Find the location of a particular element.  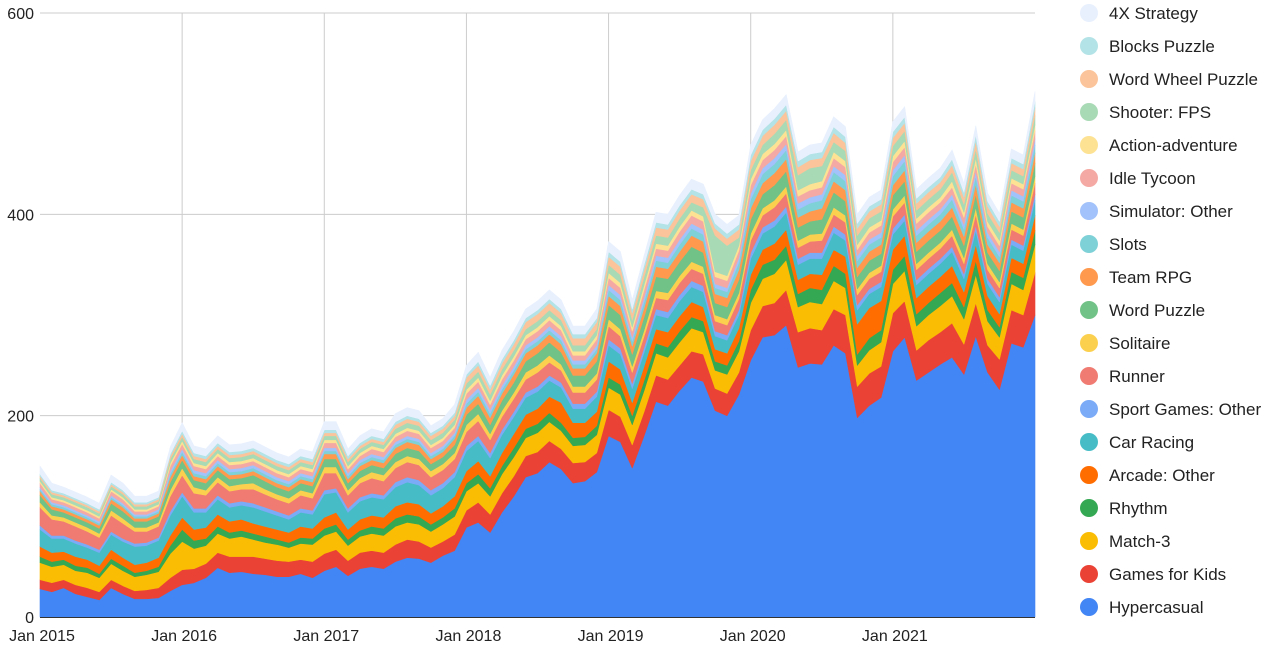

legend-item-hypercasual: Hypercasual is located at coordinates (1142, 607).